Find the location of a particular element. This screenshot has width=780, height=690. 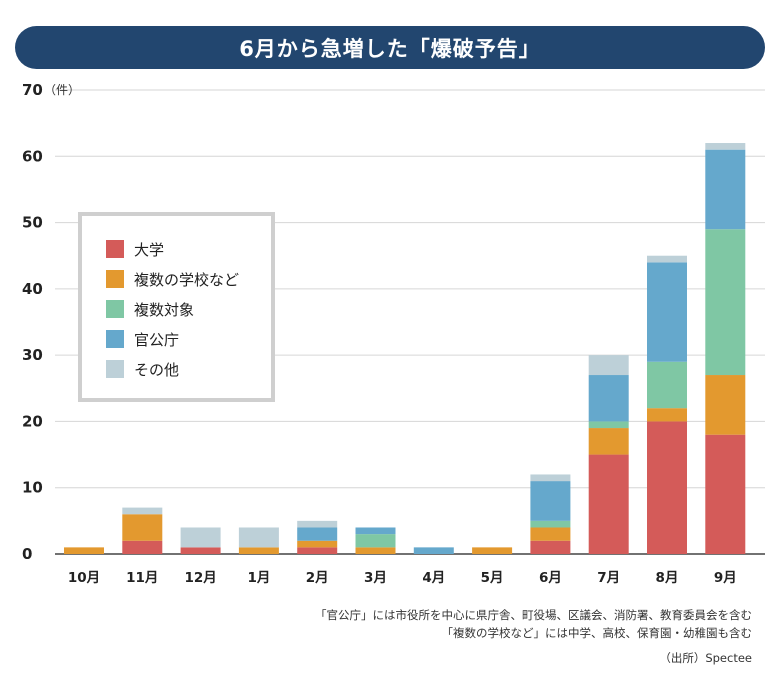

x-tick-label: 12月 is located at coordinates (200, 578).